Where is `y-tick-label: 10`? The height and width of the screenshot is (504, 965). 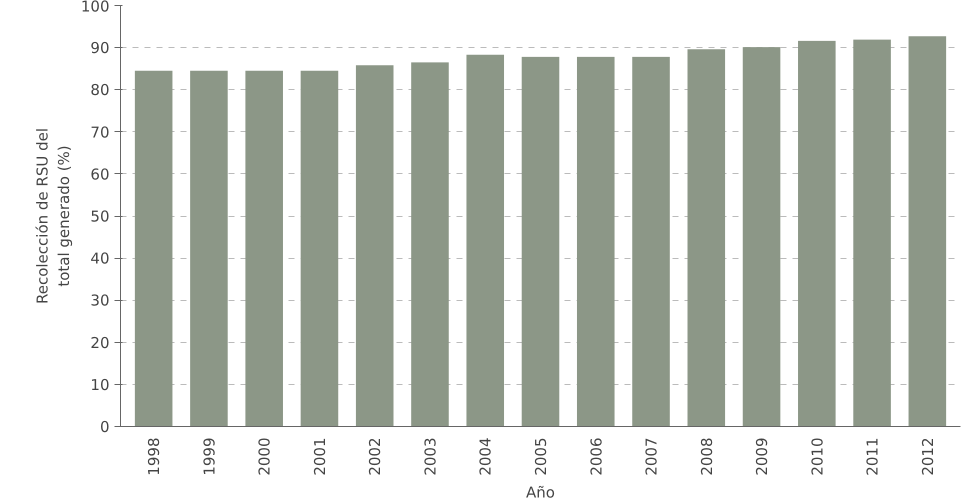 y-tick-label: 10 is located at coordinates (100, 385).